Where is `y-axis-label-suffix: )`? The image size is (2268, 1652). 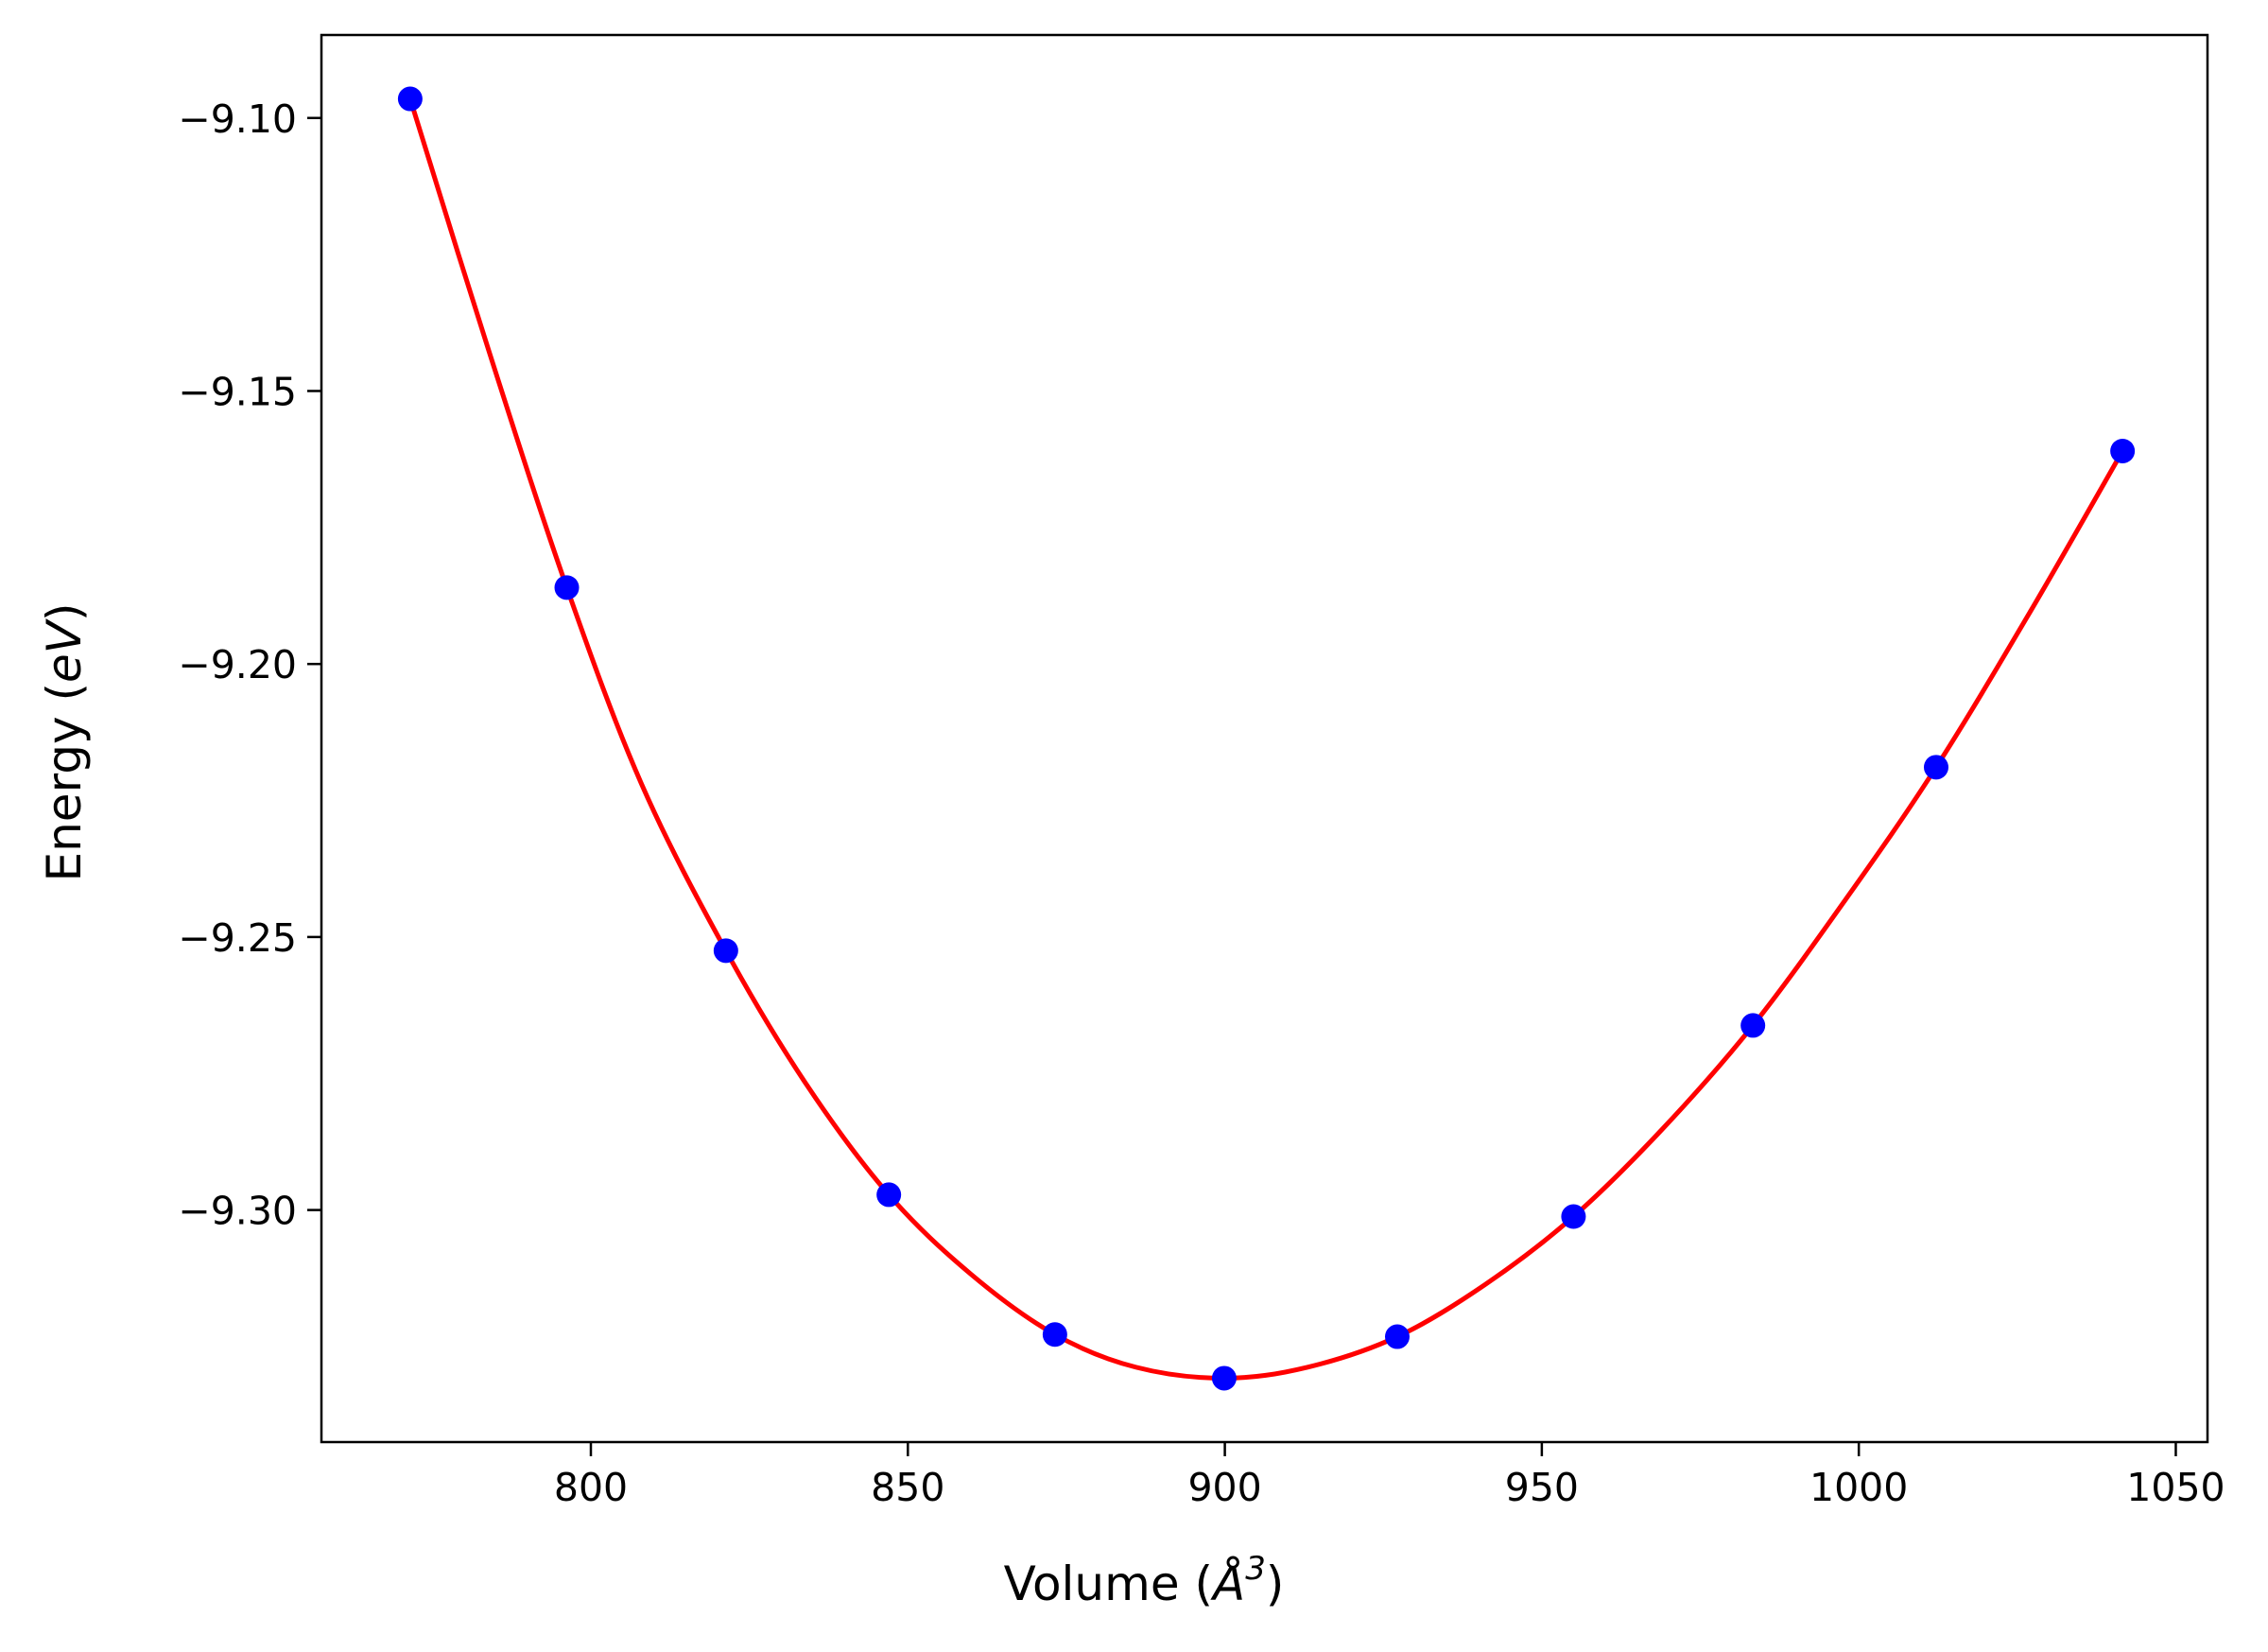
y-axis-label-suffix: ) is located at coordinates (64, 613).